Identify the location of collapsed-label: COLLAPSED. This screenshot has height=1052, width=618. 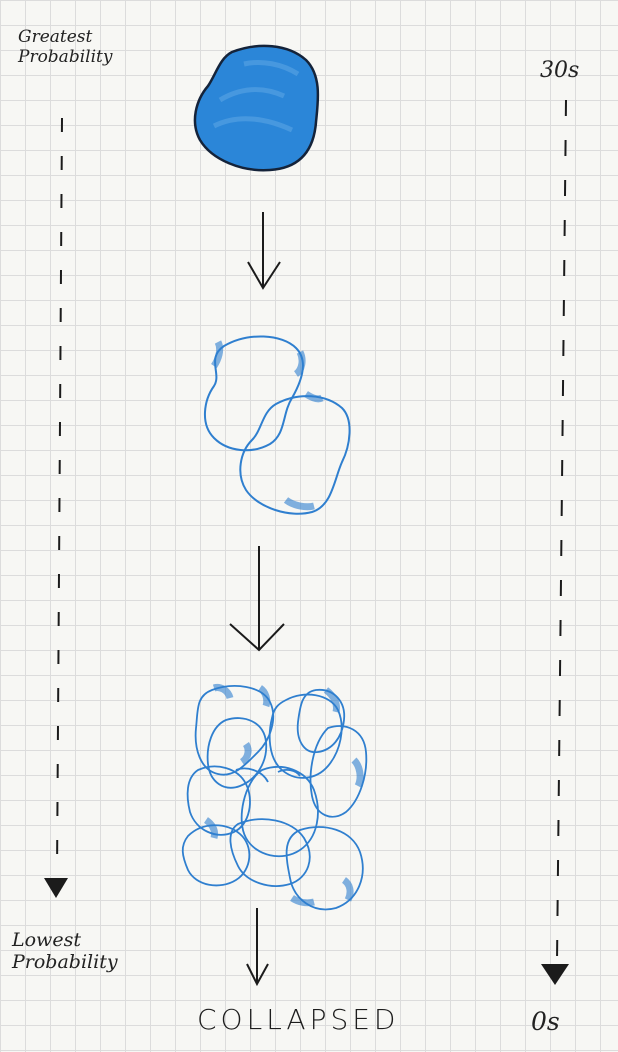
(298, 1019).